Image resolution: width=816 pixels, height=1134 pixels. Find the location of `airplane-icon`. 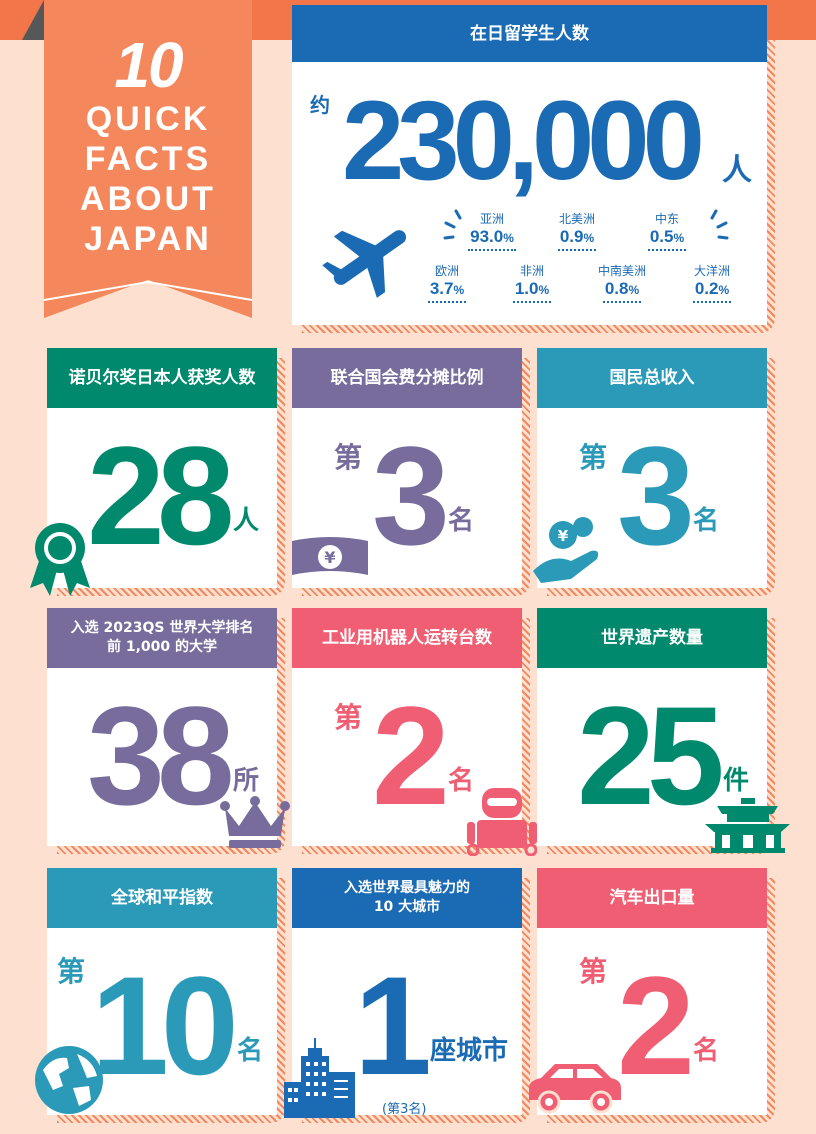

airplane-icon is located at coordinates (364, 264).